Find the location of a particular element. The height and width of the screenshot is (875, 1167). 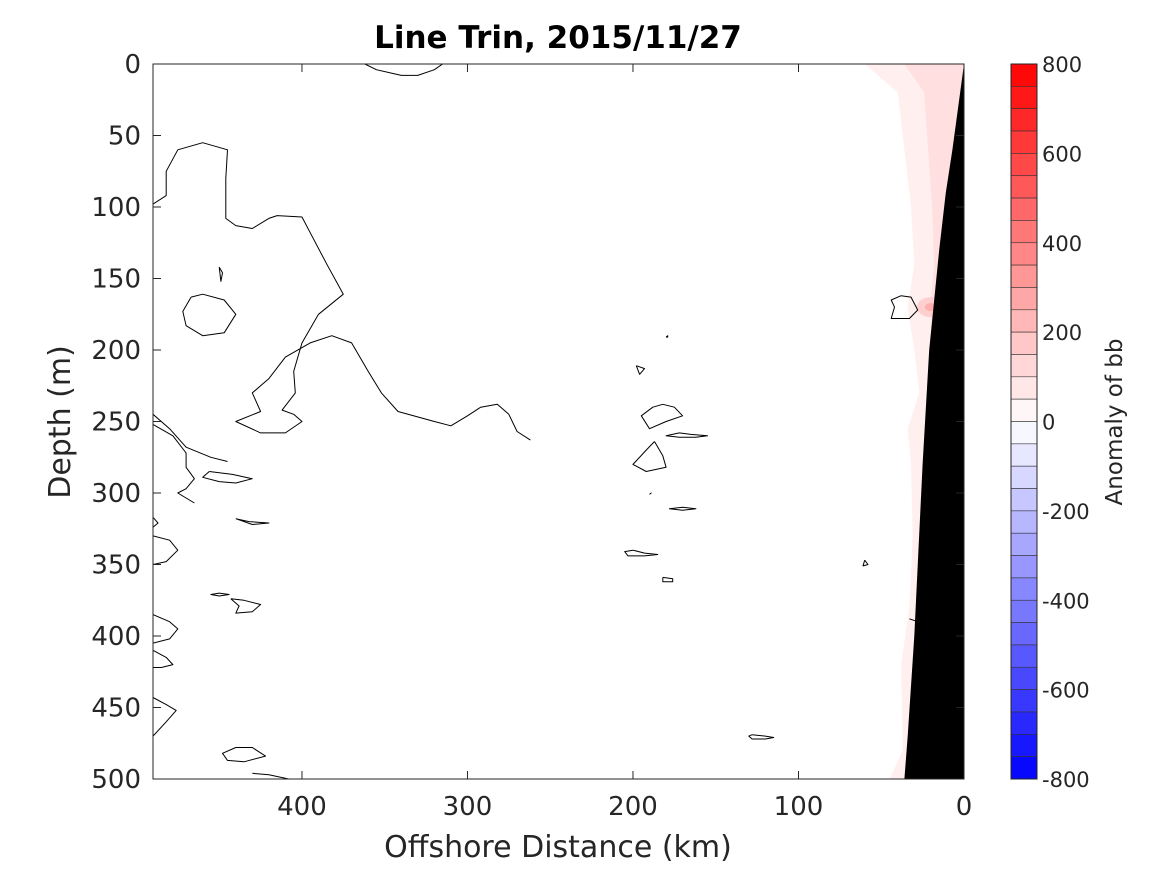

y-tick-label: 100 is located at coordinates (116, 208).